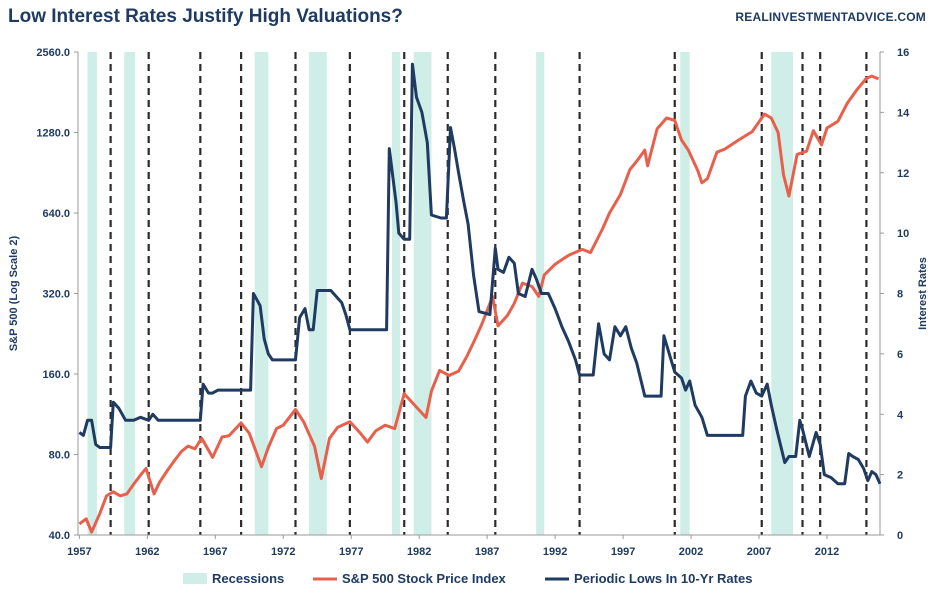 The width and height of the screenshot is (940, 605). Describe the element at coordinates (147, 552) in the screenshot. I see `x-tick-label: 1962` at that location.